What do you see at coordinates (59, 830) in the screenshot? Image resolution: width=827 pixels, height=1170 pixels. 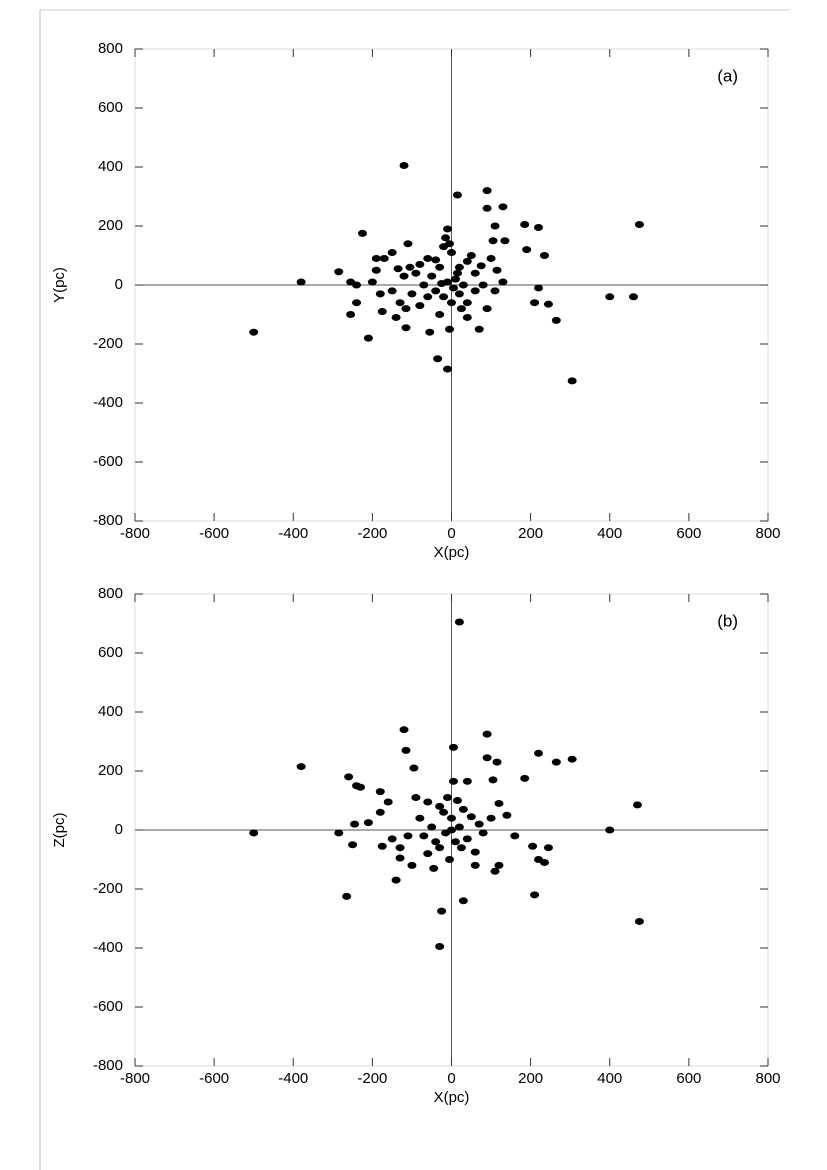 I see `y-axis-label: Z(pc)` at bounding box center [59, 830].